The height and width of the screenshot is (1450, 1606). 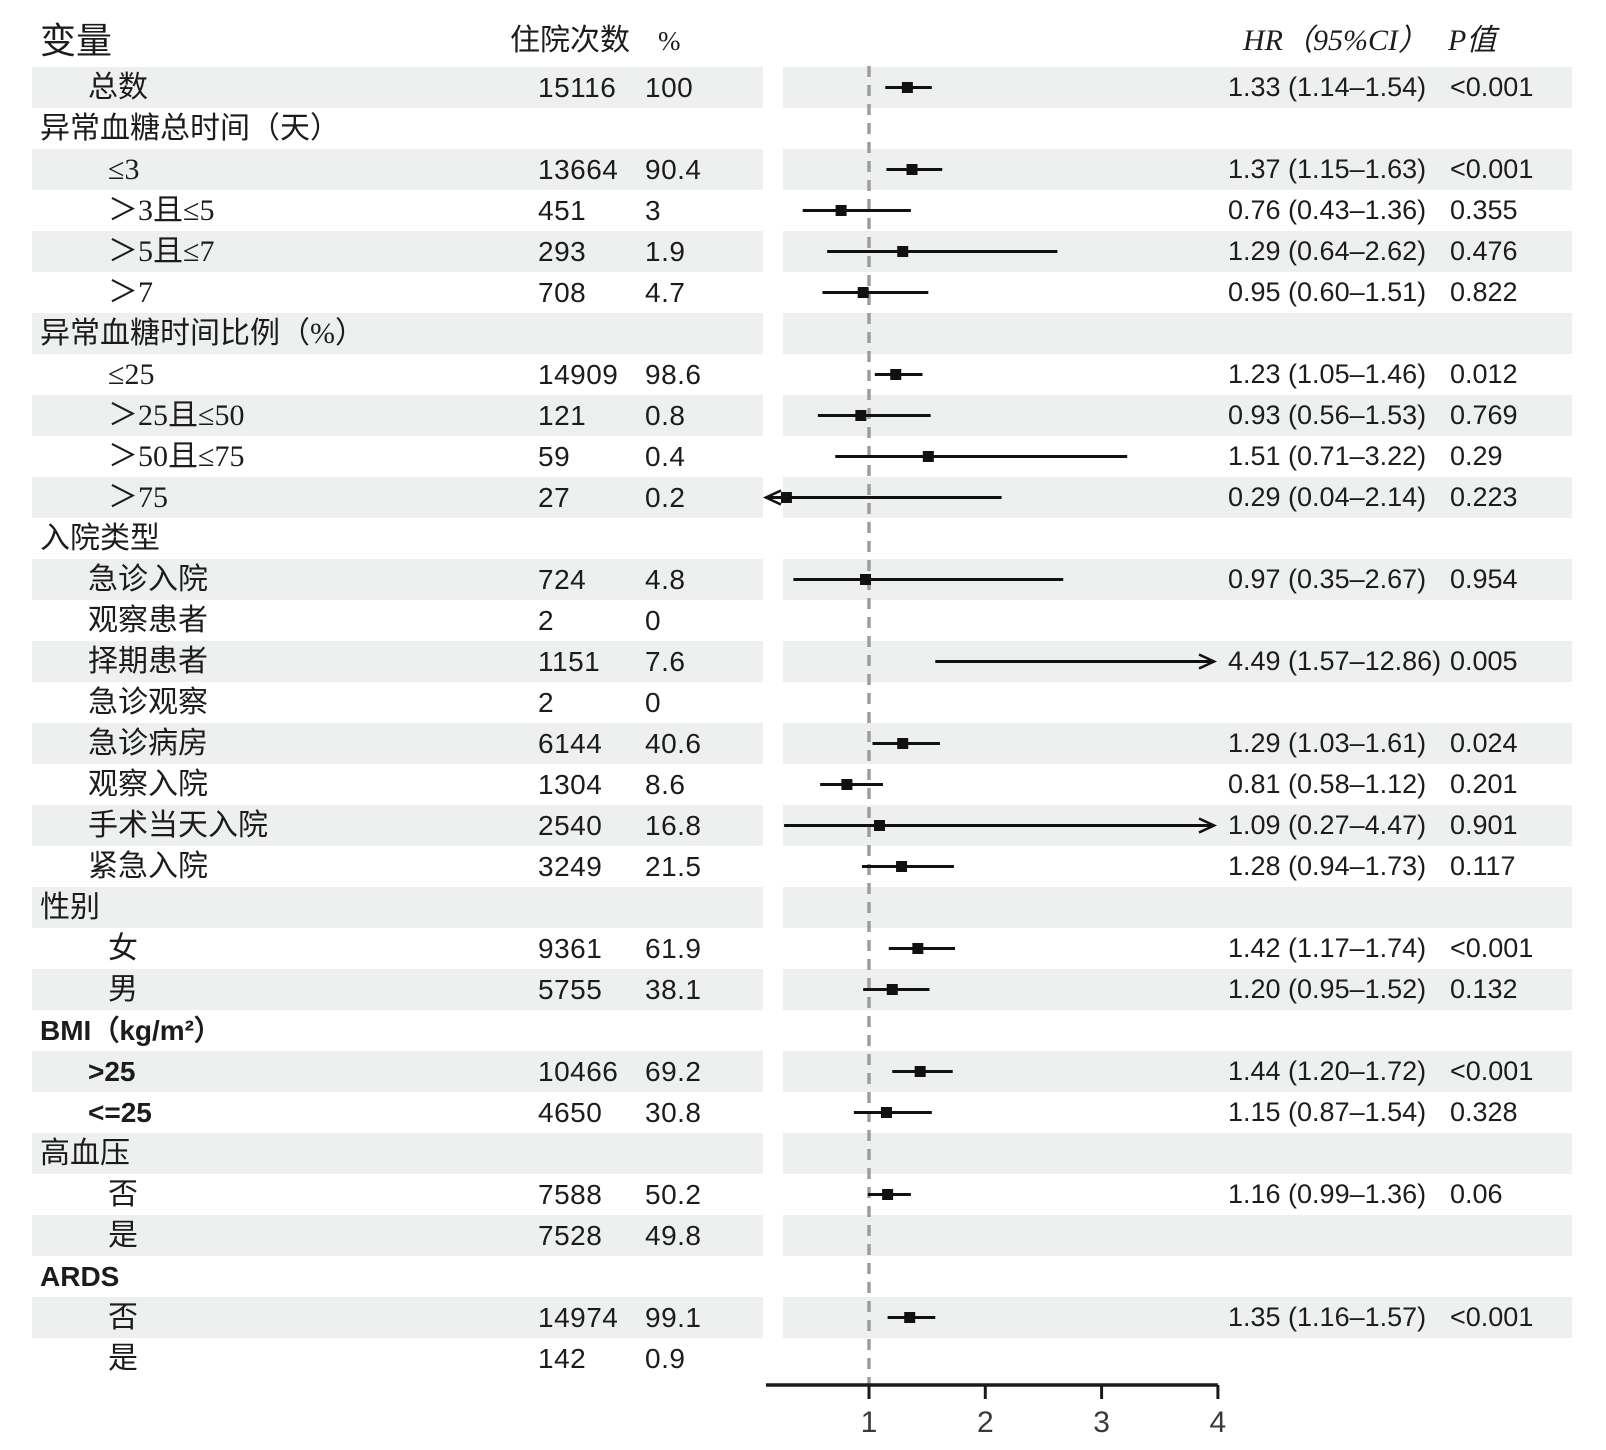 What do you see at coordinates (76, 41) in the screenshot?
I see `column-header-variable: 变量` at bounding box center [76, 41].